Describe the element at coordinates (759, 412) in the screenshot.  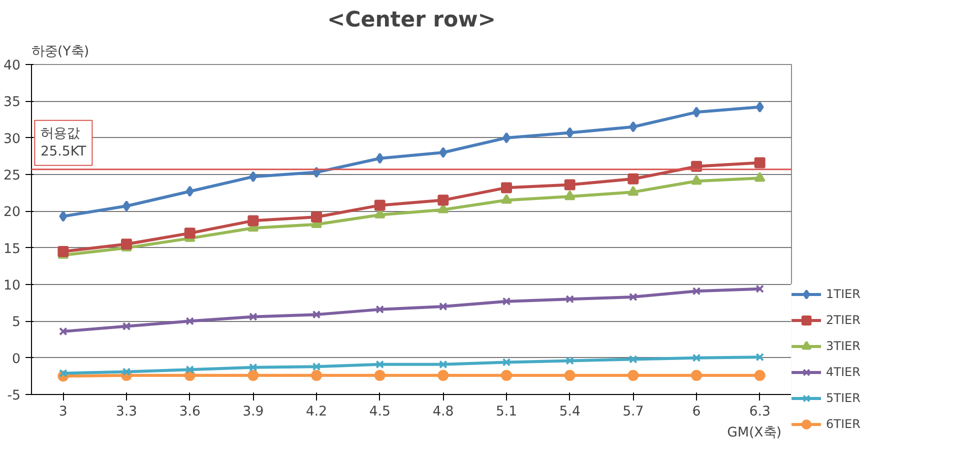
I see `x-tick-label: 6.3` at that location.